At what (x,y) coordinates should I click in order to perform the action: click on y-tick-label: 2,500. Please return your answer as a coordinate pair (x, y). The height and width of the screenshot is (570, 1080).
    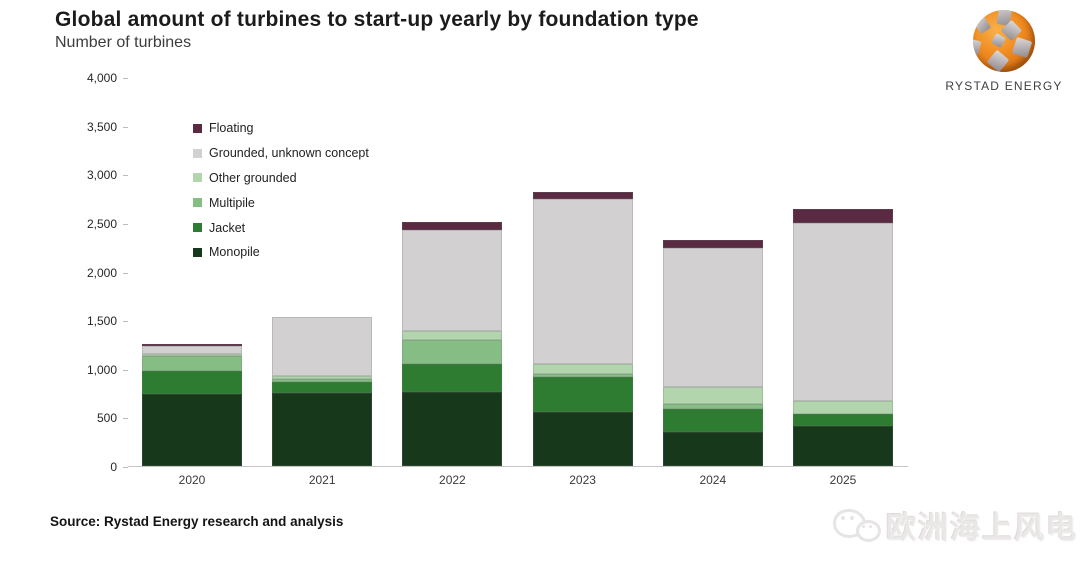
    Looking at the image, I should click on (101, 223).